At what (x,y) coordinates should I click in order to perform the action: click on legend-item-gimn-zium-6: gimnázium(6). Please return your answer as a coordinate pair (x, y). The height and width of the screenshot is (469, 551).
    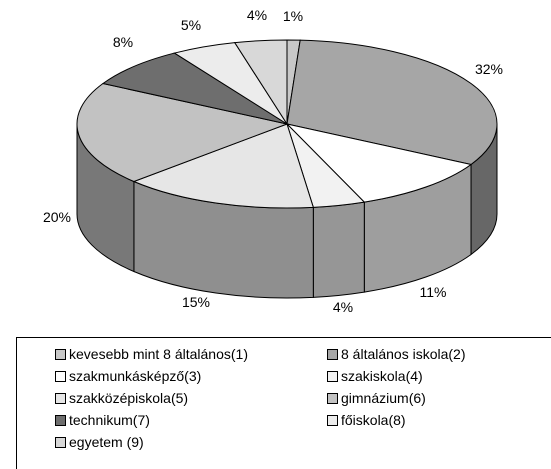
    Looking at the image, I should click on (376, 398).